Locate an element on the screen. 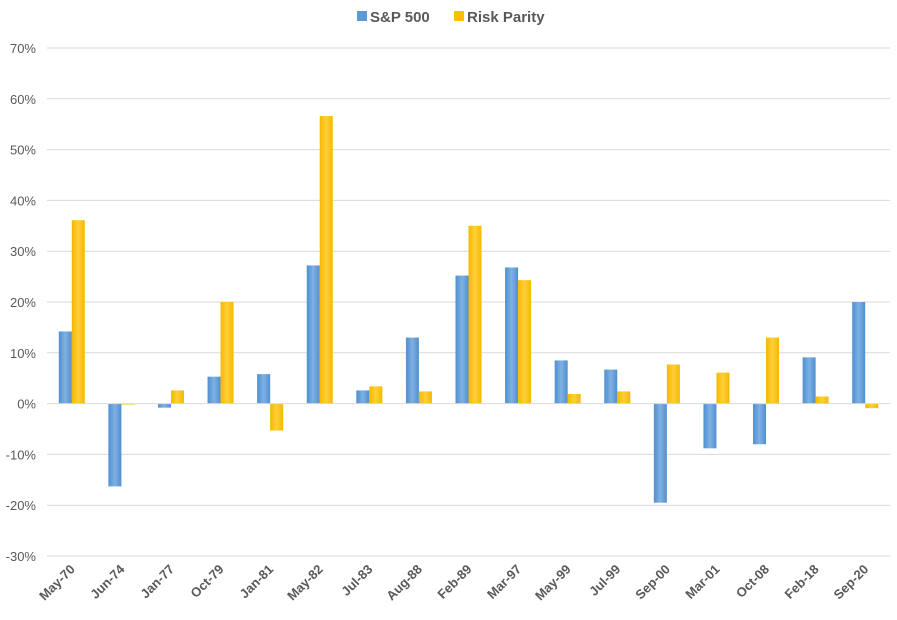 The height and width of the screenshot is (620, 897). x-tick-label: Jul-99 is located at coordinates (604, 580).